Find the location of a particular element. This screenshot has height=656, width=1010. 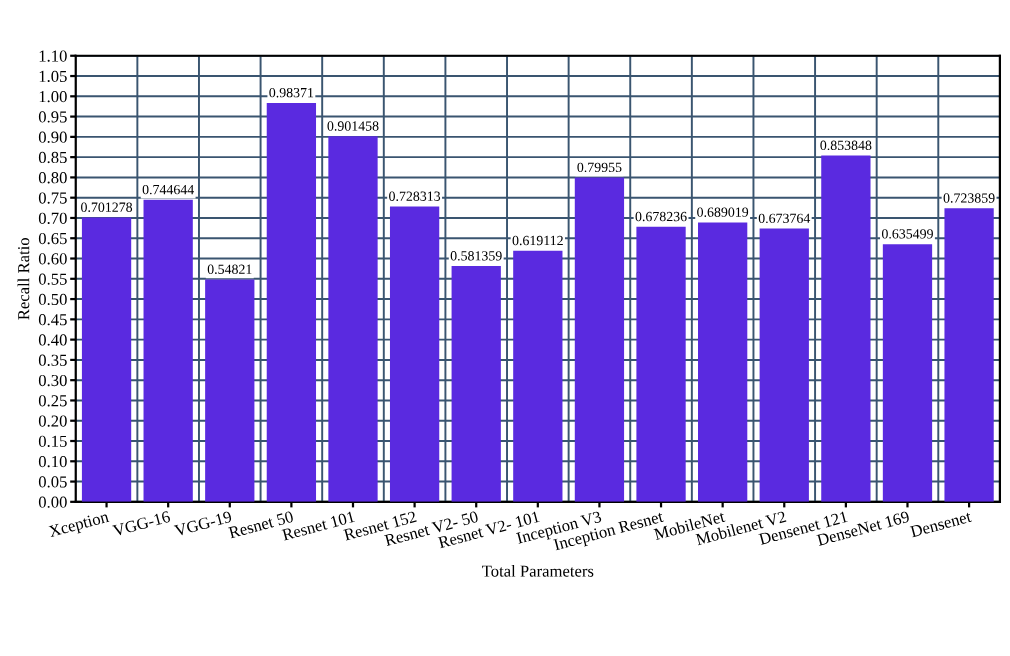

y-tick-label: 0.45 is located at coordinates (52, 320).